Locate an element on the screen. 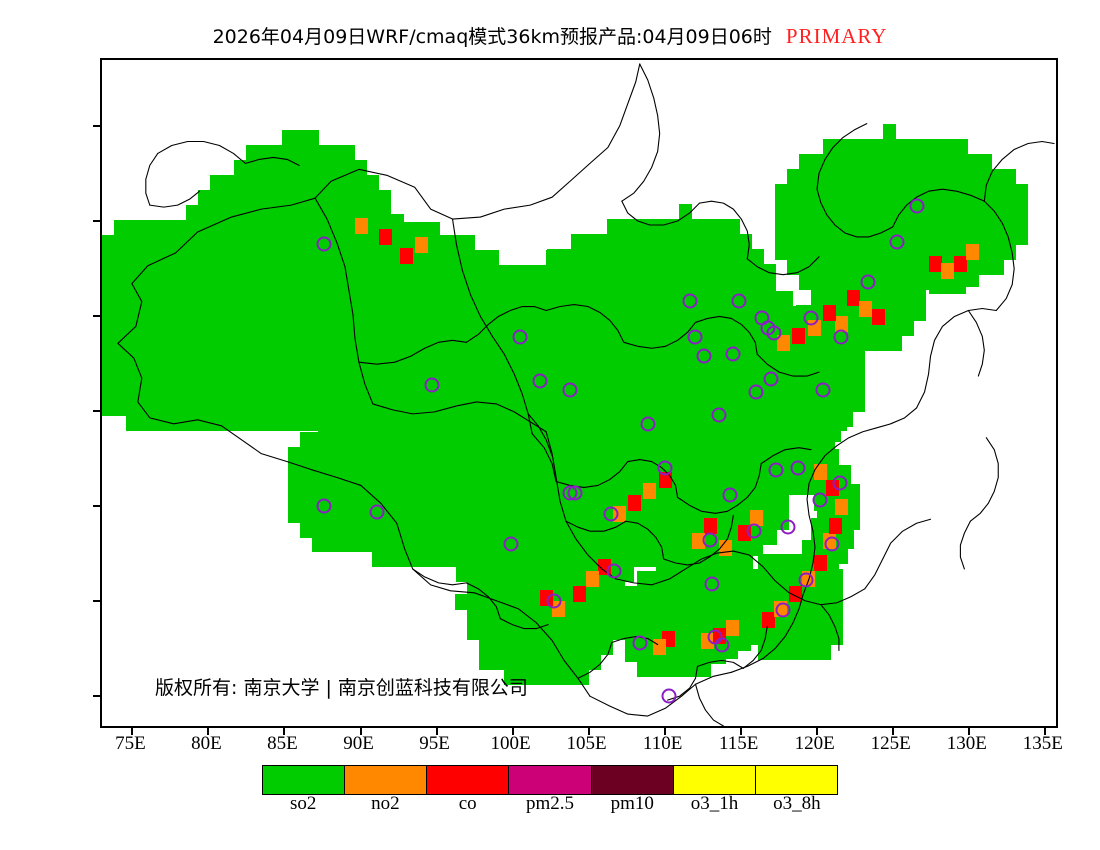 This screenshot has height=850, width=1100. legend-swatch-o3_1h is located at coordinates (714, 780).